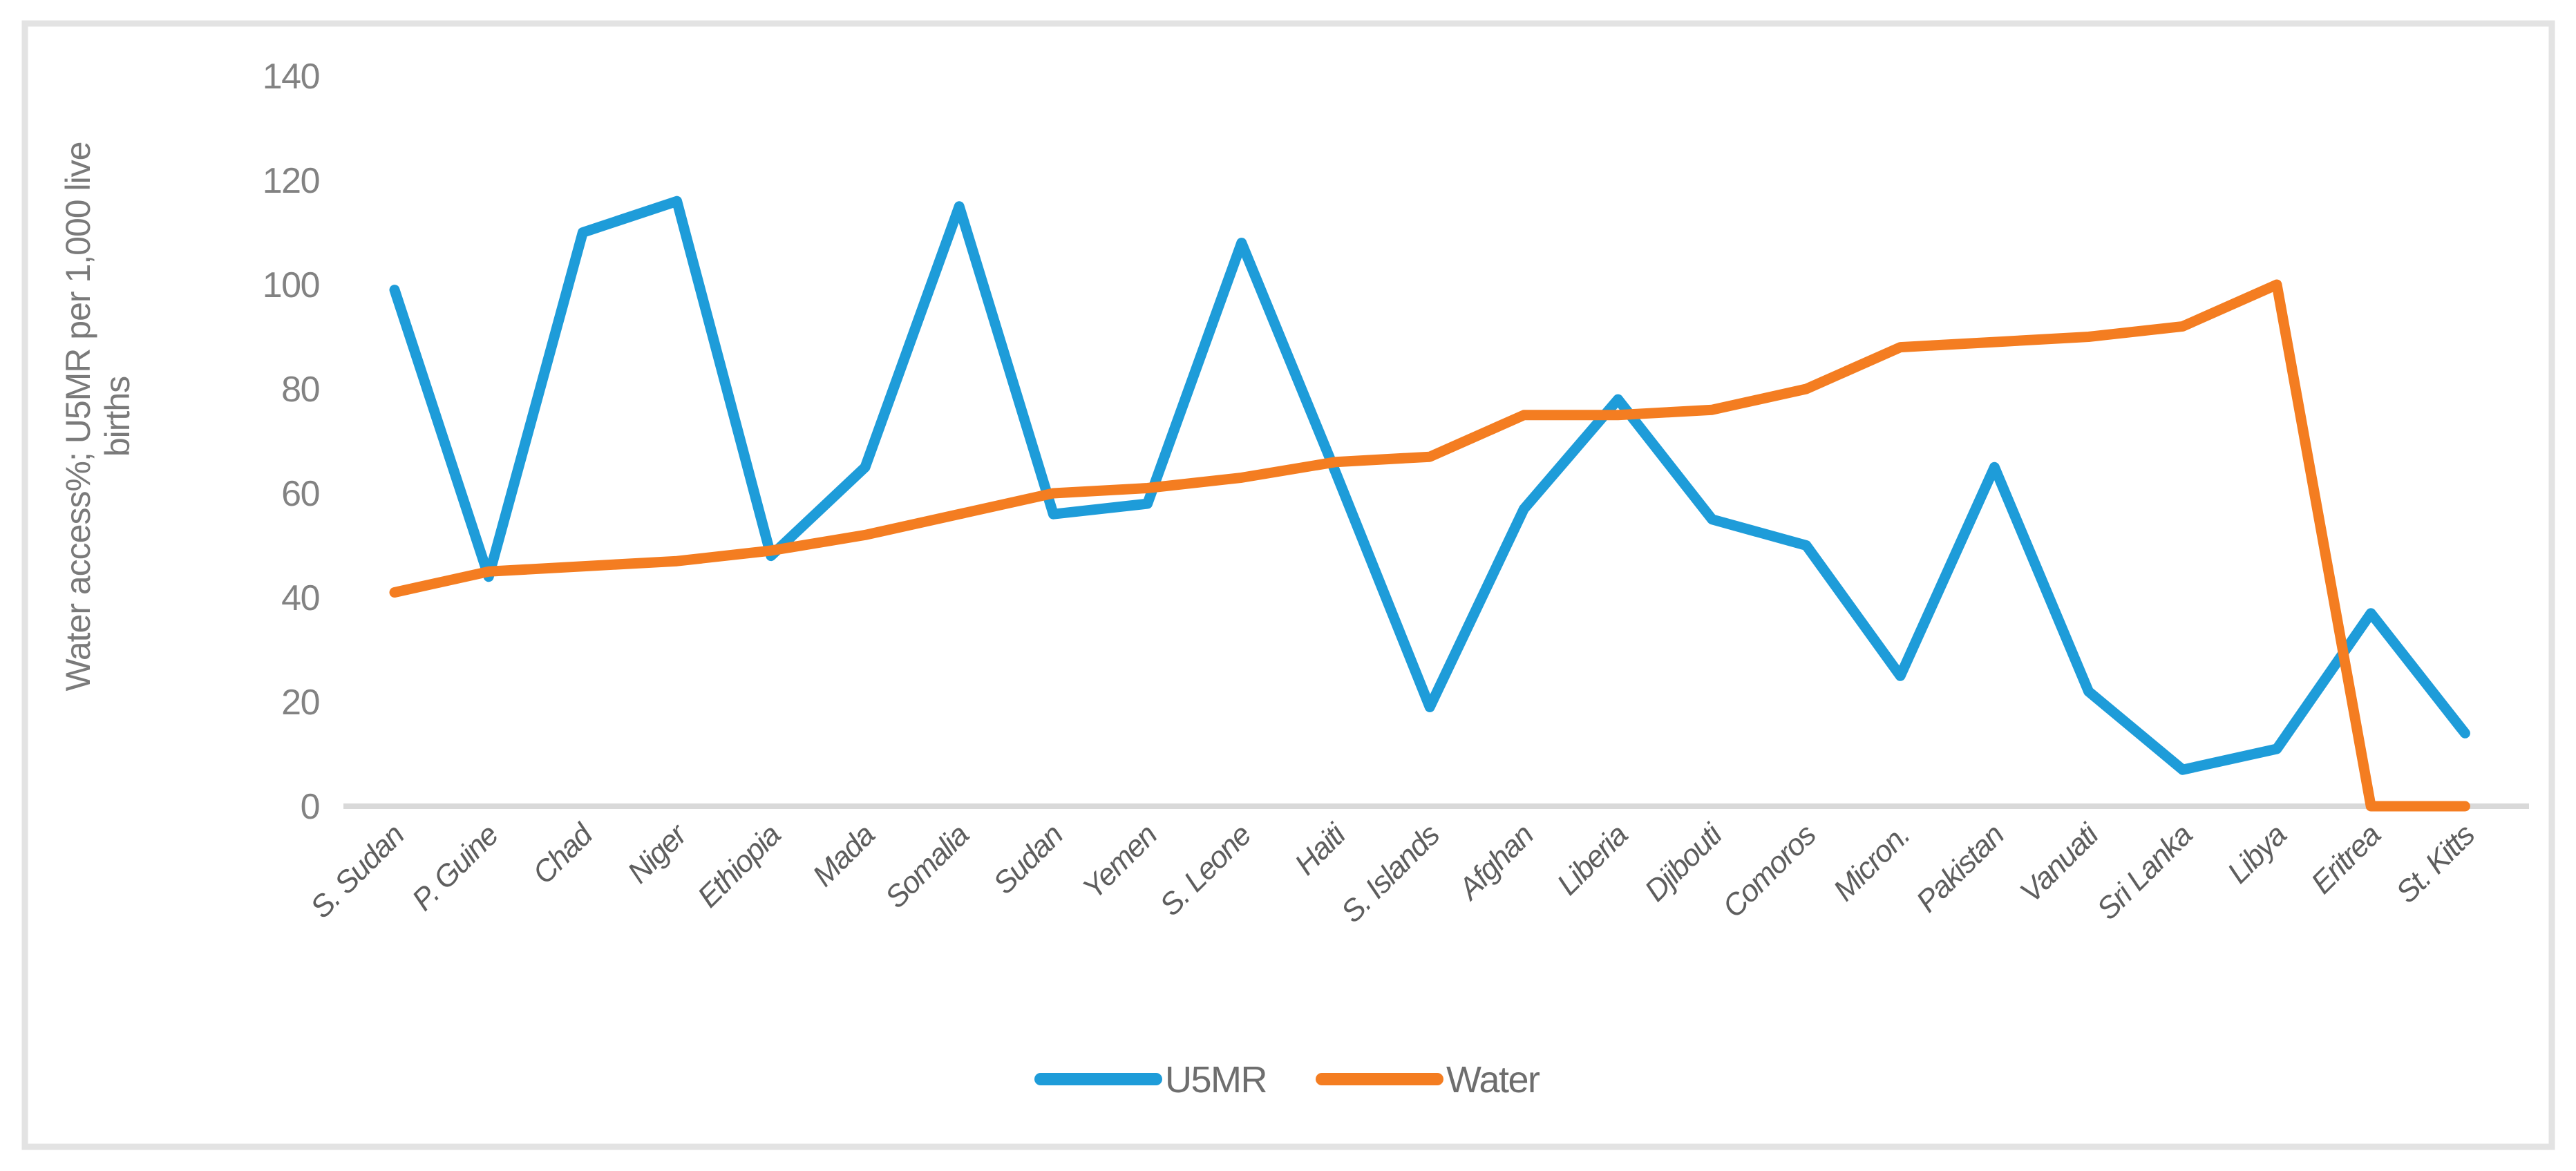 Image resolution: width=2576 pixels, height=1171 pixels. What do you see at coordinates (1205, 870) in the screenshot?
I see `x-category-label: S. Leone` at bounding box center [1205, 870].